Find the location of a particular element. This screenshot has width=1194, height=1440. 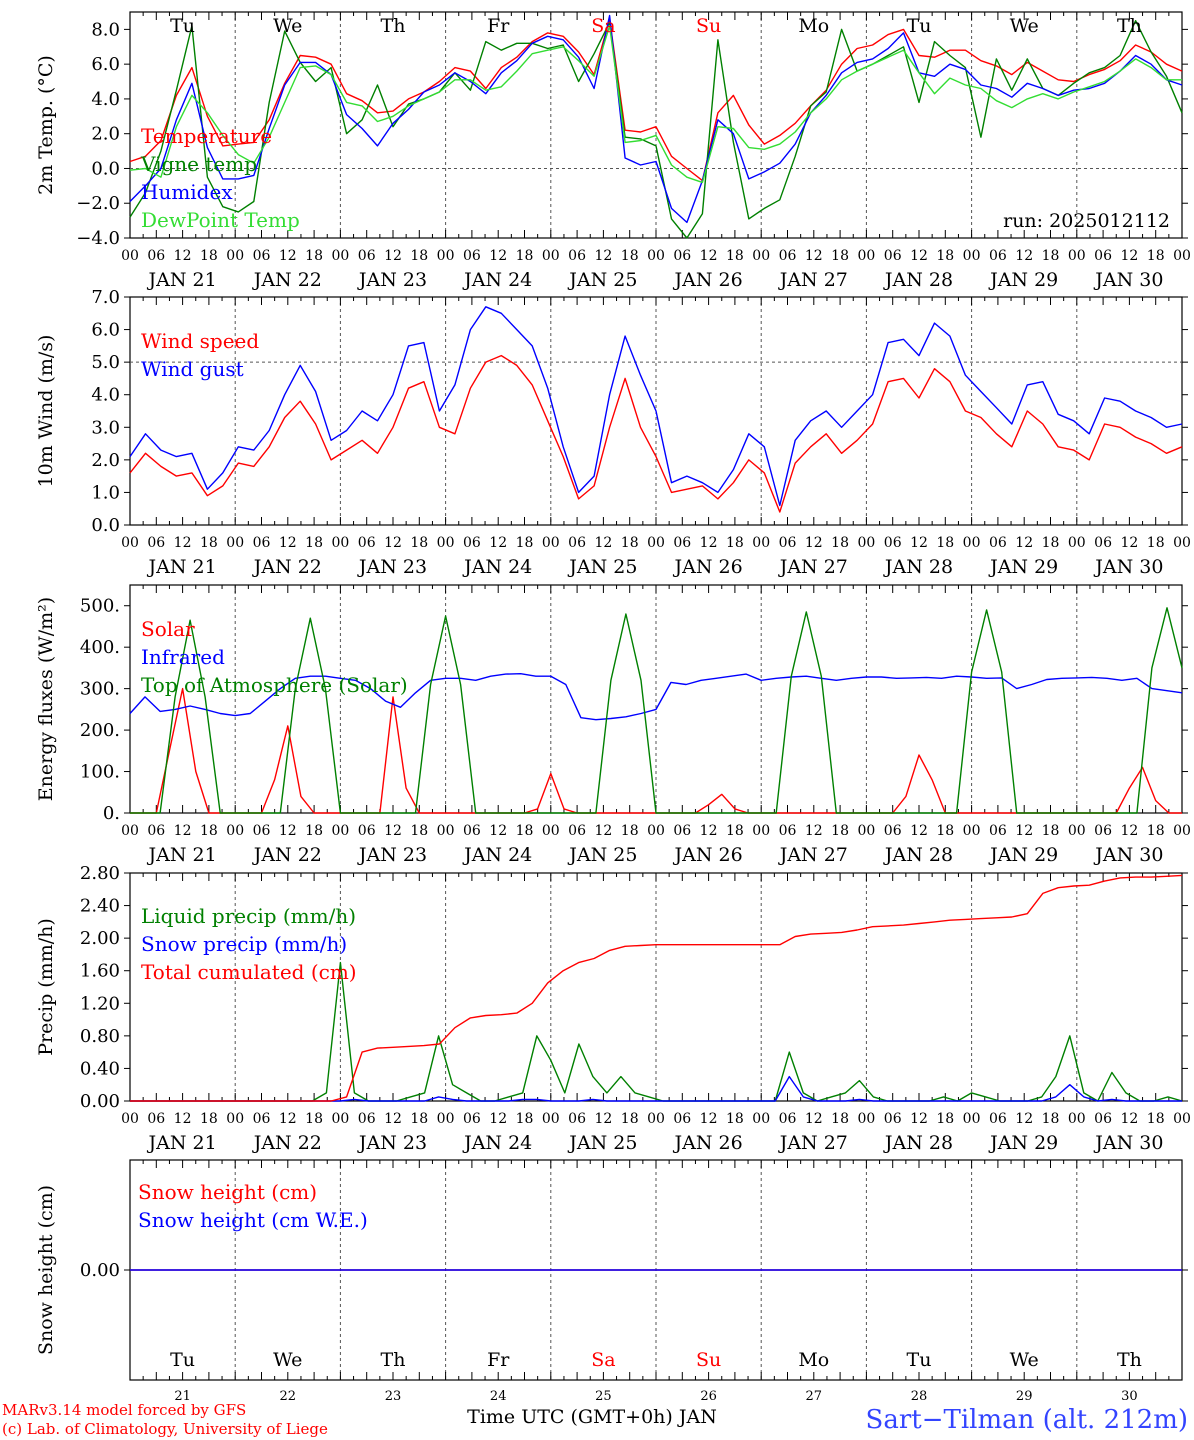

legend-entry: Temperature is located at coordinates (206, 136).